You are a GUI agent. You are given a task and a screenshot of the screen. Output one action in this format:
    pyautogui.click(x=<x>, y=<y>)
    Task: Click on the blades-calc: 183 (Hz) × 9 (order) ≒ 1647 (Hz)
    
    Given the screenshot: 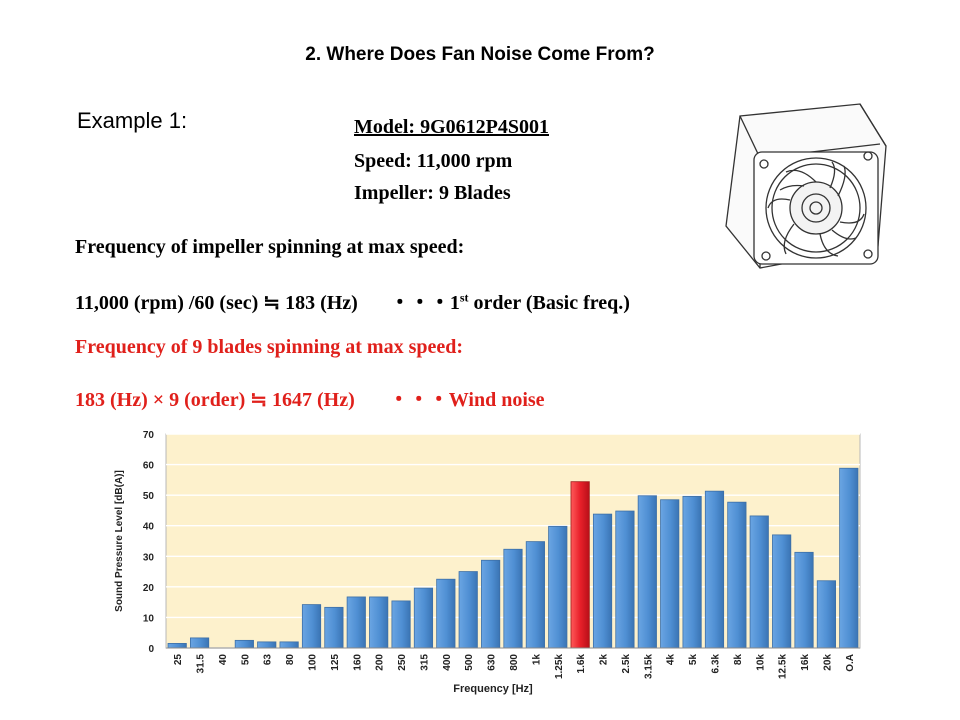 What is the action you would take?
    pyautogui.click(x=215, y=400)
    